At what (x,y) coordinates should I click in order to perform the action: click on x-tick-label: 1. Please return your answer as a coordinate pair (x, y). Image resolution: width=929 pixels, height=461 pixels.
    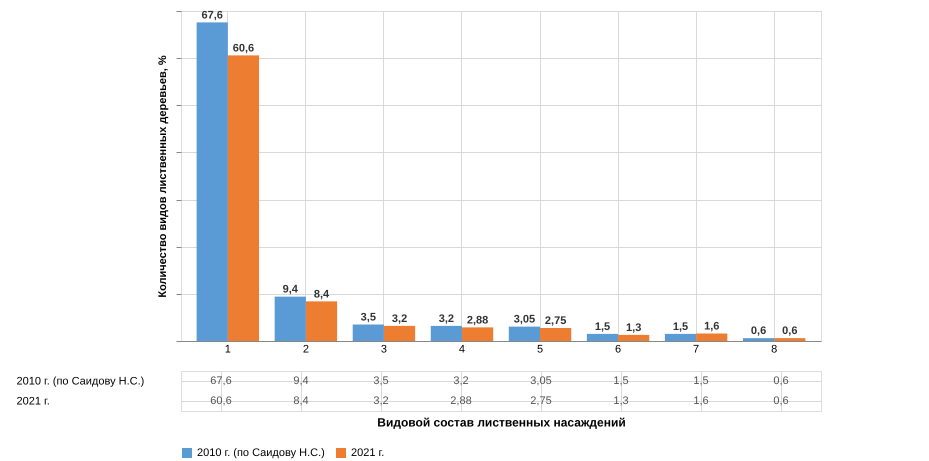
    Looking at the image, I should click on (227, 350).